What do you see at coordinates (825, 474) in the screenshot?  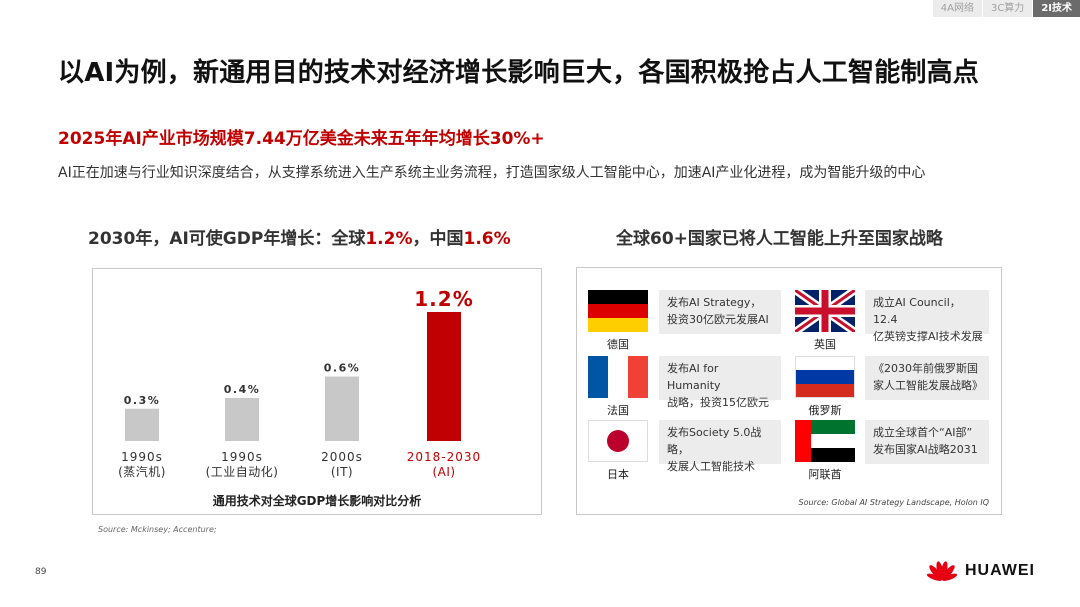 I see `country-name-uae: 阿联酋` at bounding box center [825, 474].